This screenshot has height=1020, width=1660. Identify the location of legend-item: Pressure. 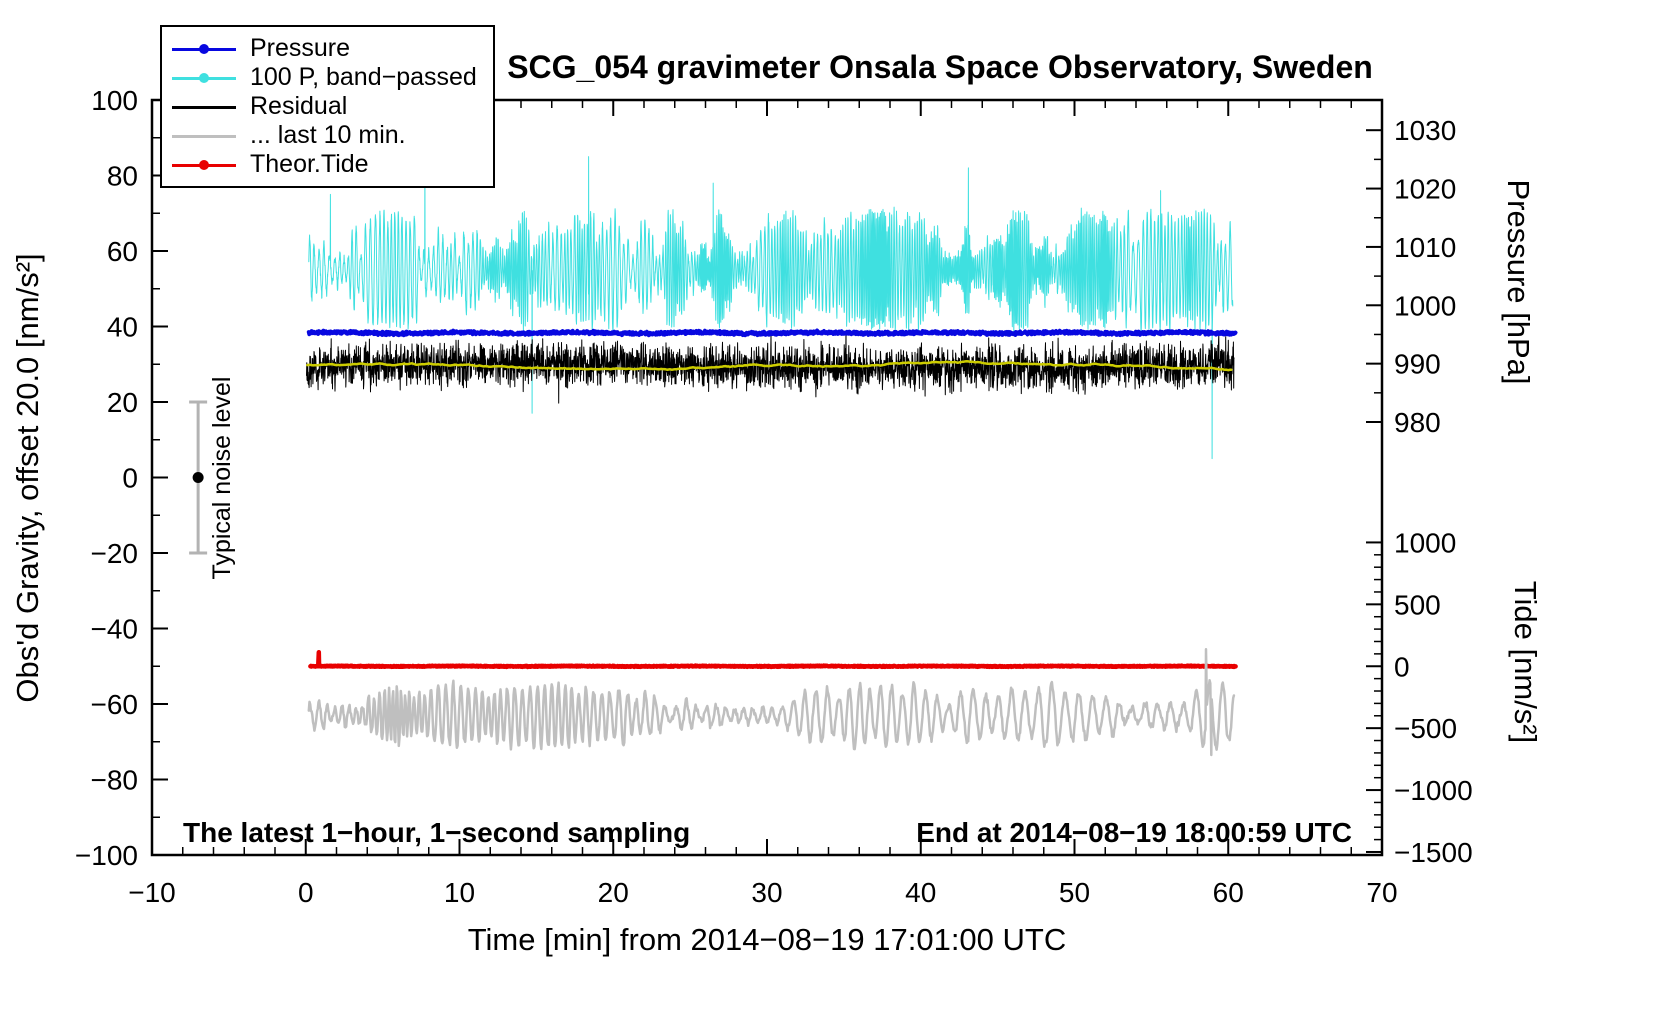
(324, 48).